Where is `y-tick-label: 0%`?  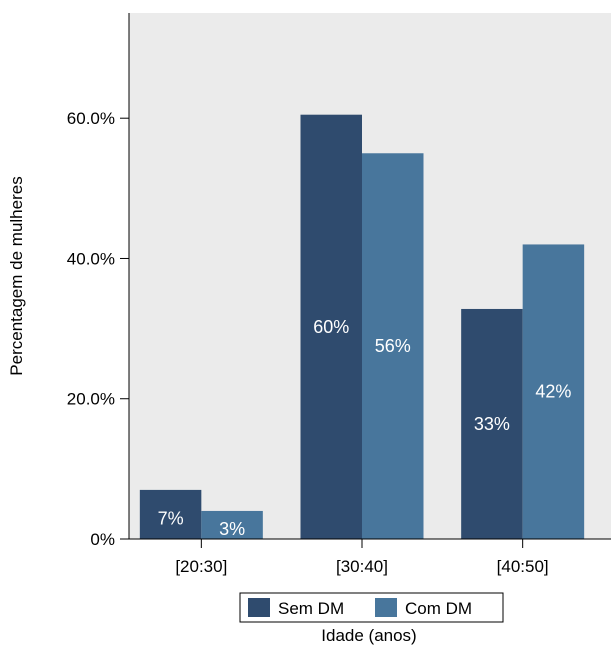 y-tick-label: 0% is located at coordinates (102, 539).